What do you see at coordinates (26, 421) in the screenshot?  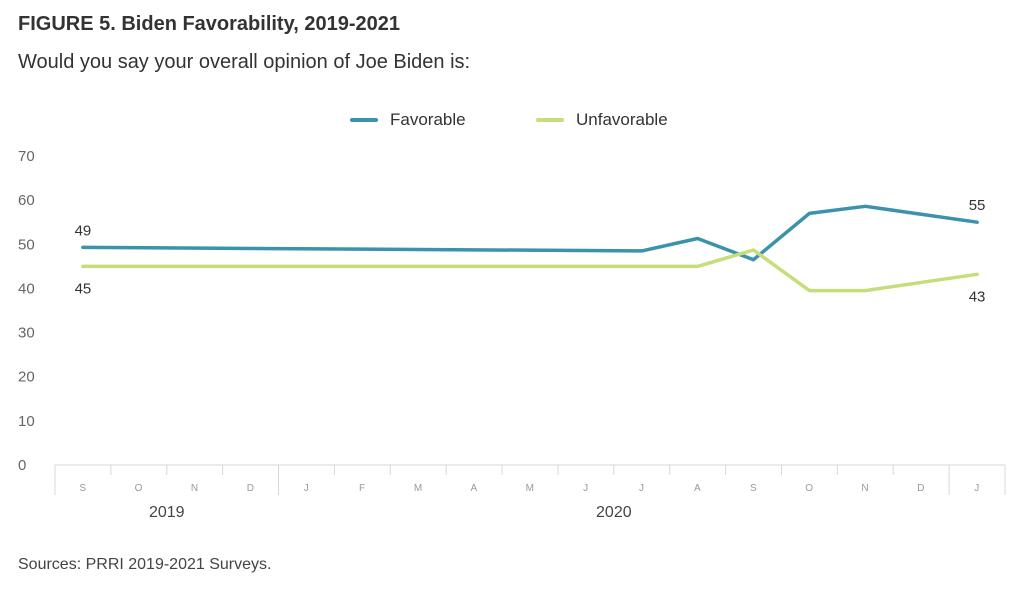 I see `y-tick-label: 10` at bounding box center [26, 421].